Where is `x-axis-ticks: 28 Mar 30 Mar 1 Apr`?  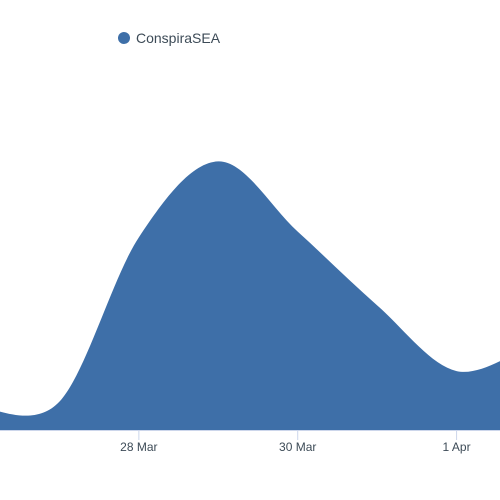
x-axis-ticks: 28 Mar 30 Mar 1 Apr is located at coordinates (295, 442).